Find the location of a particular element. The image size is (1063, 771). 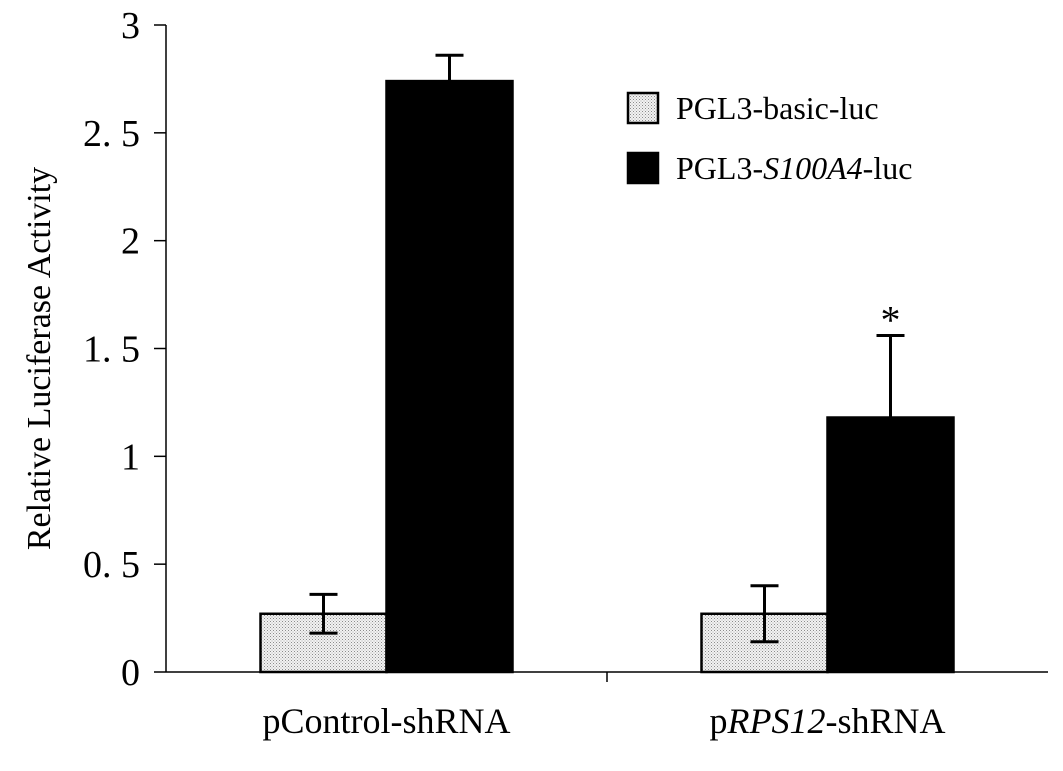

y-tick-label: 3 is located at coordinates (130, 26).